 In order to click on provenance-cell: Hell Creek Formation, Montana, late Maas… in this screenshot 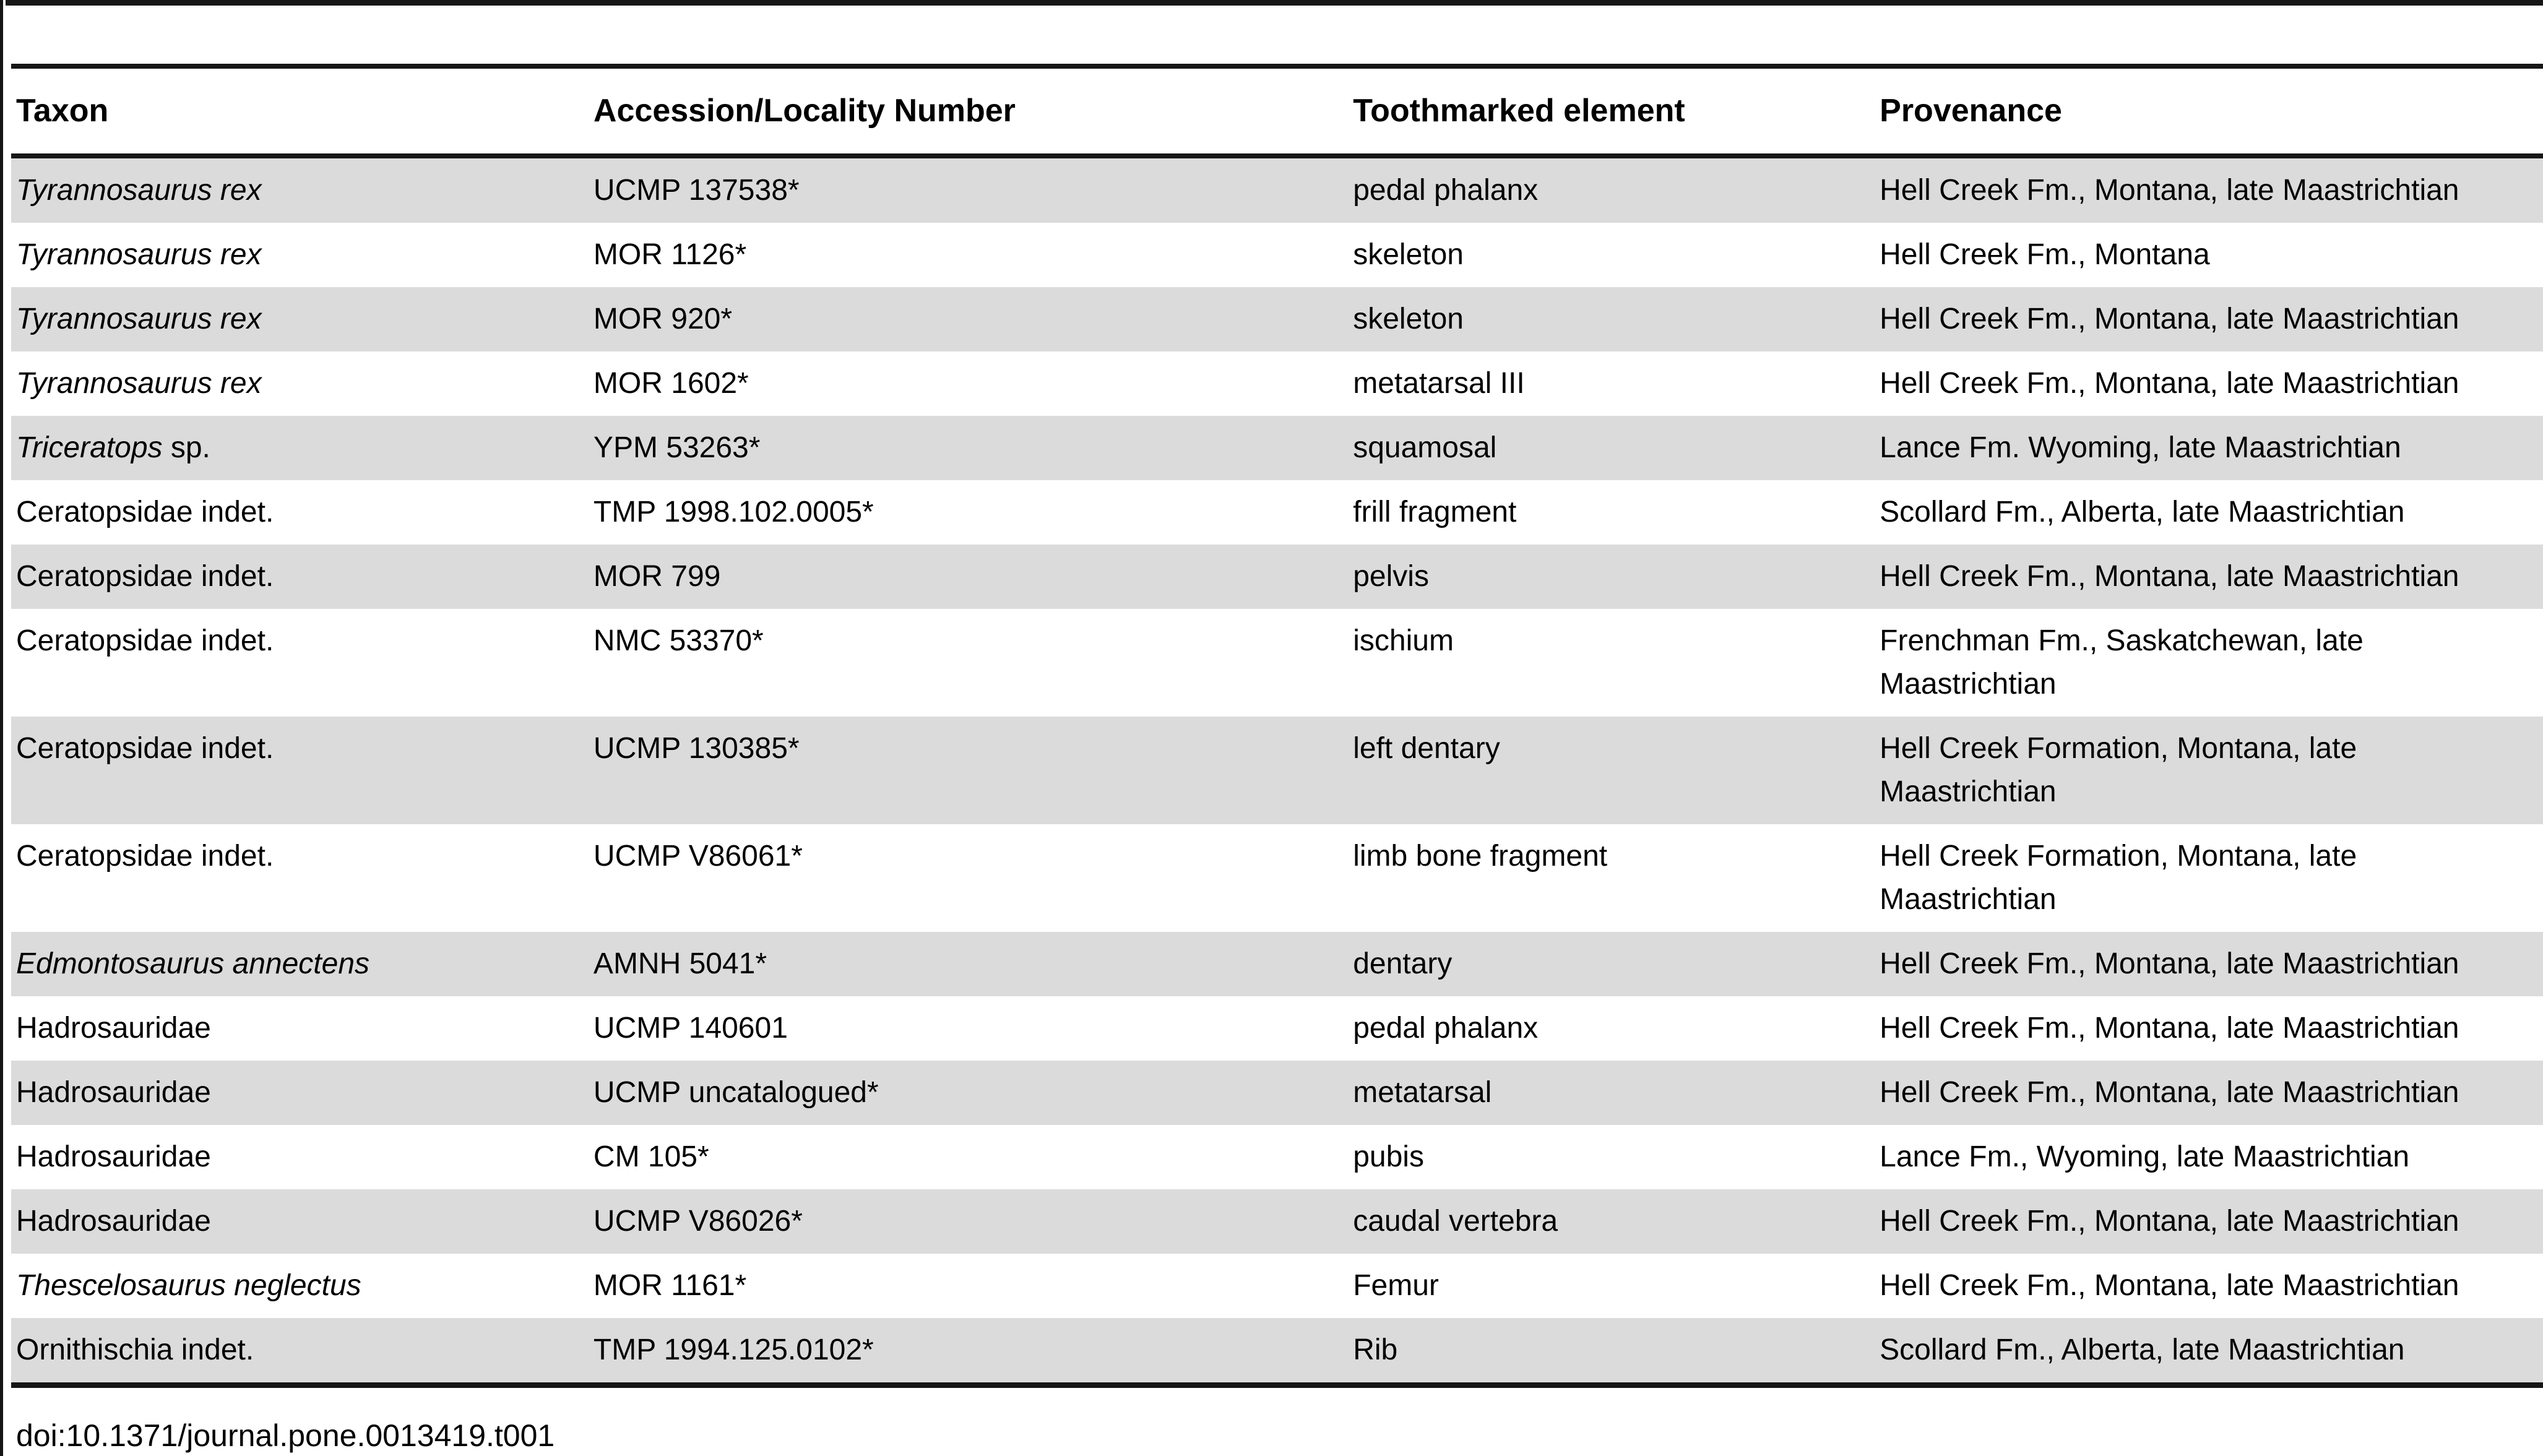, I will do `click(2118, 878)`.